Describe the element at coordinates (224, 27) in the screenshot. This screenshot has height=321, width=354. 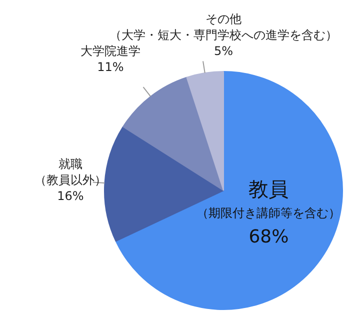
I see `slice-label: その他（大学・短大・専門学校への進学を含む）` at that location.